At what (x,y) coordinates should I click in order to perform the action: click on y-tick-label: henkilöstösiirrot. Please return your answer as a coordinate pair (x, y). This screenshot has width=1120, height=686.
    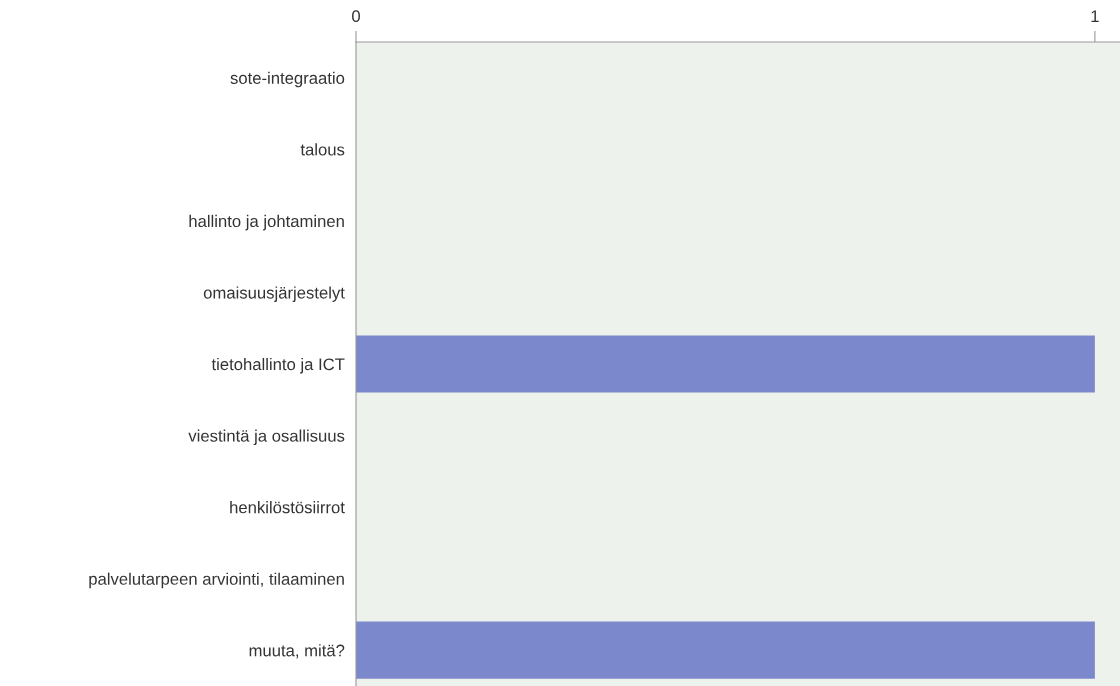
    Looking at the image, I should click on (287, 507).